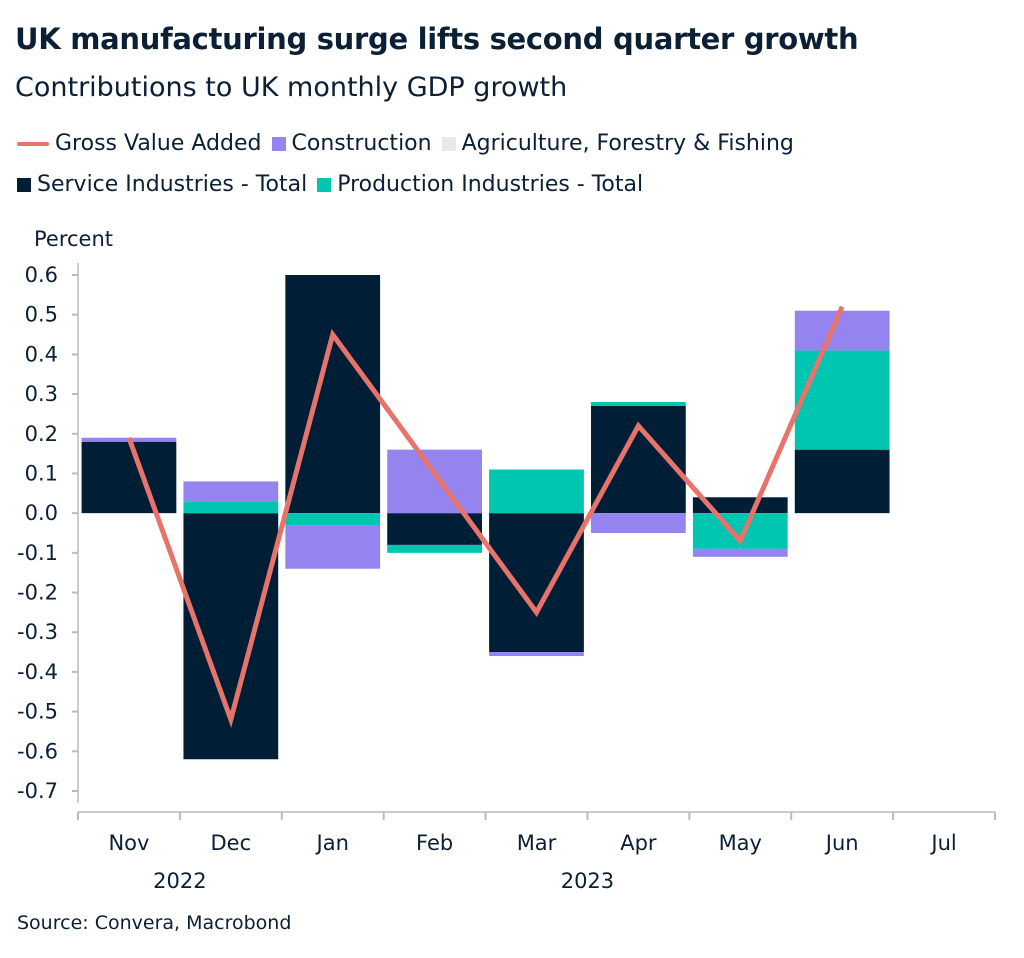 The width and height of the screenshot is (1024, 958). Describe the element at coordinates (231, 843) in the screenshot. I see `x-tick-label: Dec` at that location.